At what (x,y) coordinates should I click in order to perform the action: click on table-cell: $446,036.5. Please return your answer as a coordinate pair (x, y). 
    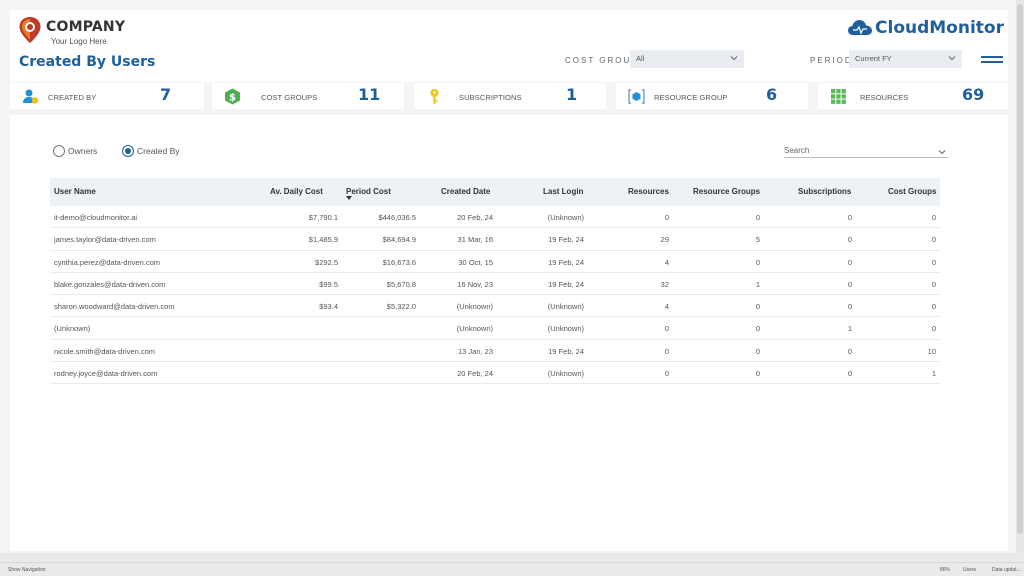
    Looking at the image, I should click on (397, 217).